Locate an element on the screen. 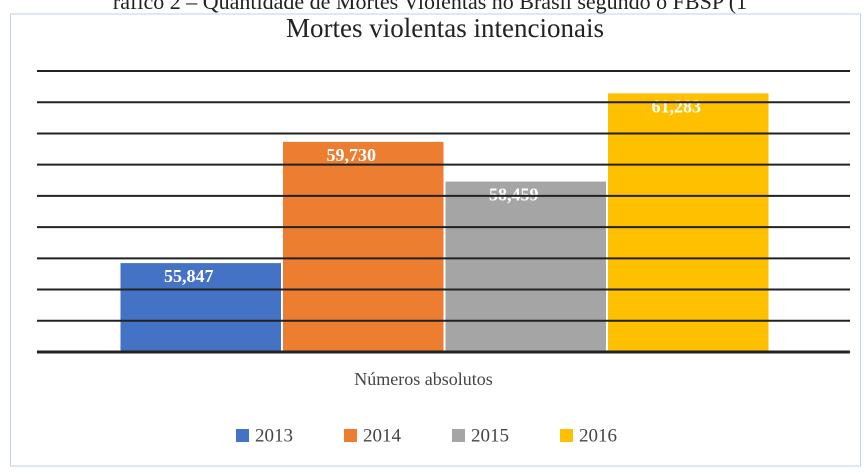  value-label: 61,283 is located at coordinates (677, 107).